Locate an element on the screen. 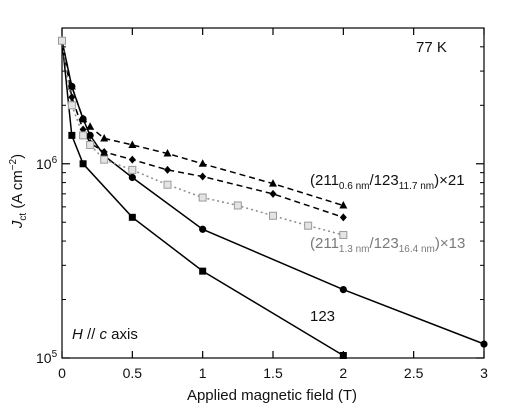  orientation-label: H // c axis is located at coordinates (105, 334).